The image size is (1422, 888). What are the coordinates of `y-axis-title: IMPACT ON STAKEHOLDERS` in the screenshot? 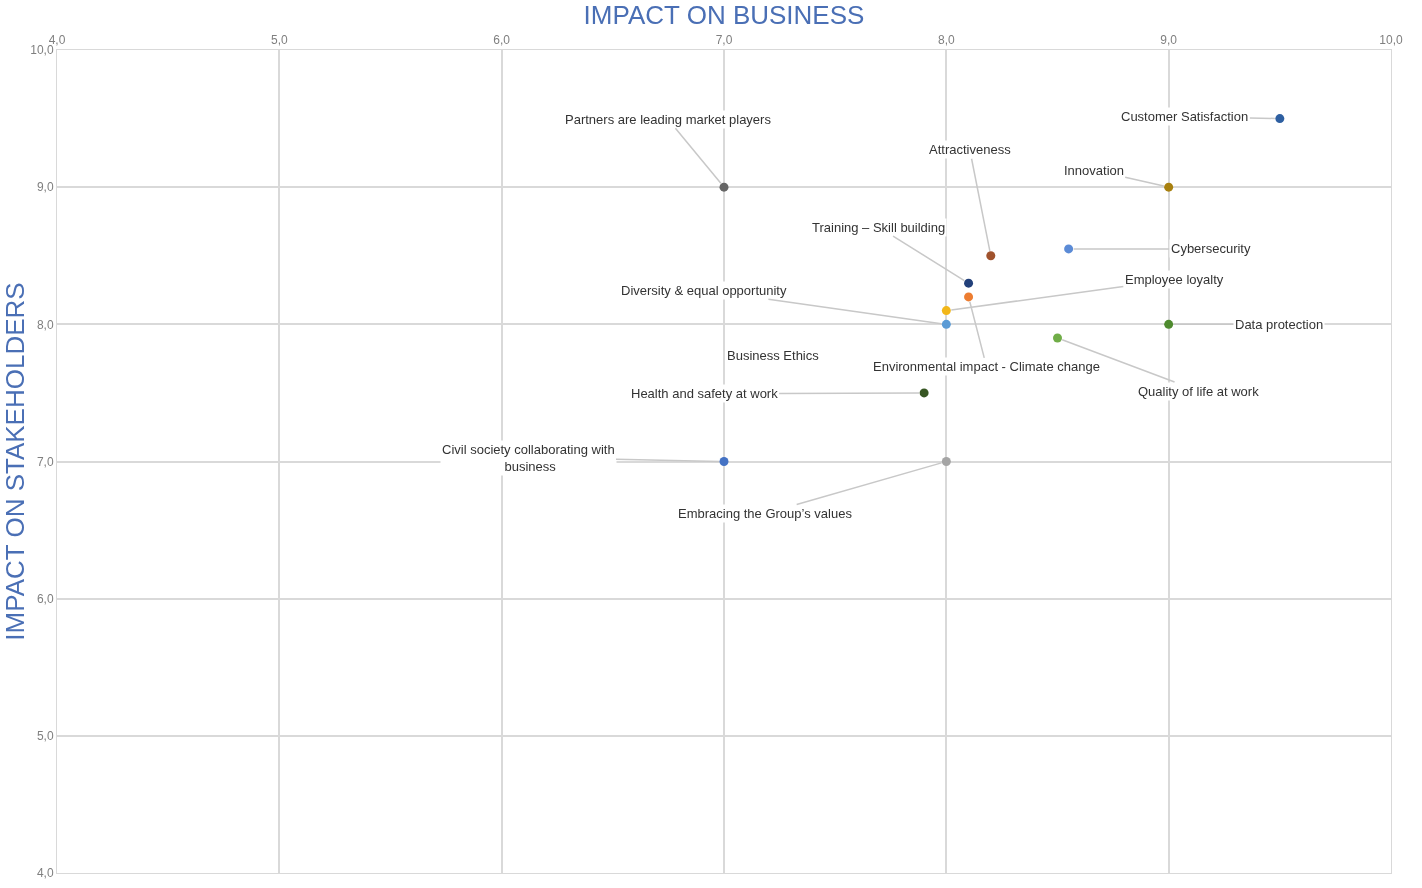 It's located at (15, 461).